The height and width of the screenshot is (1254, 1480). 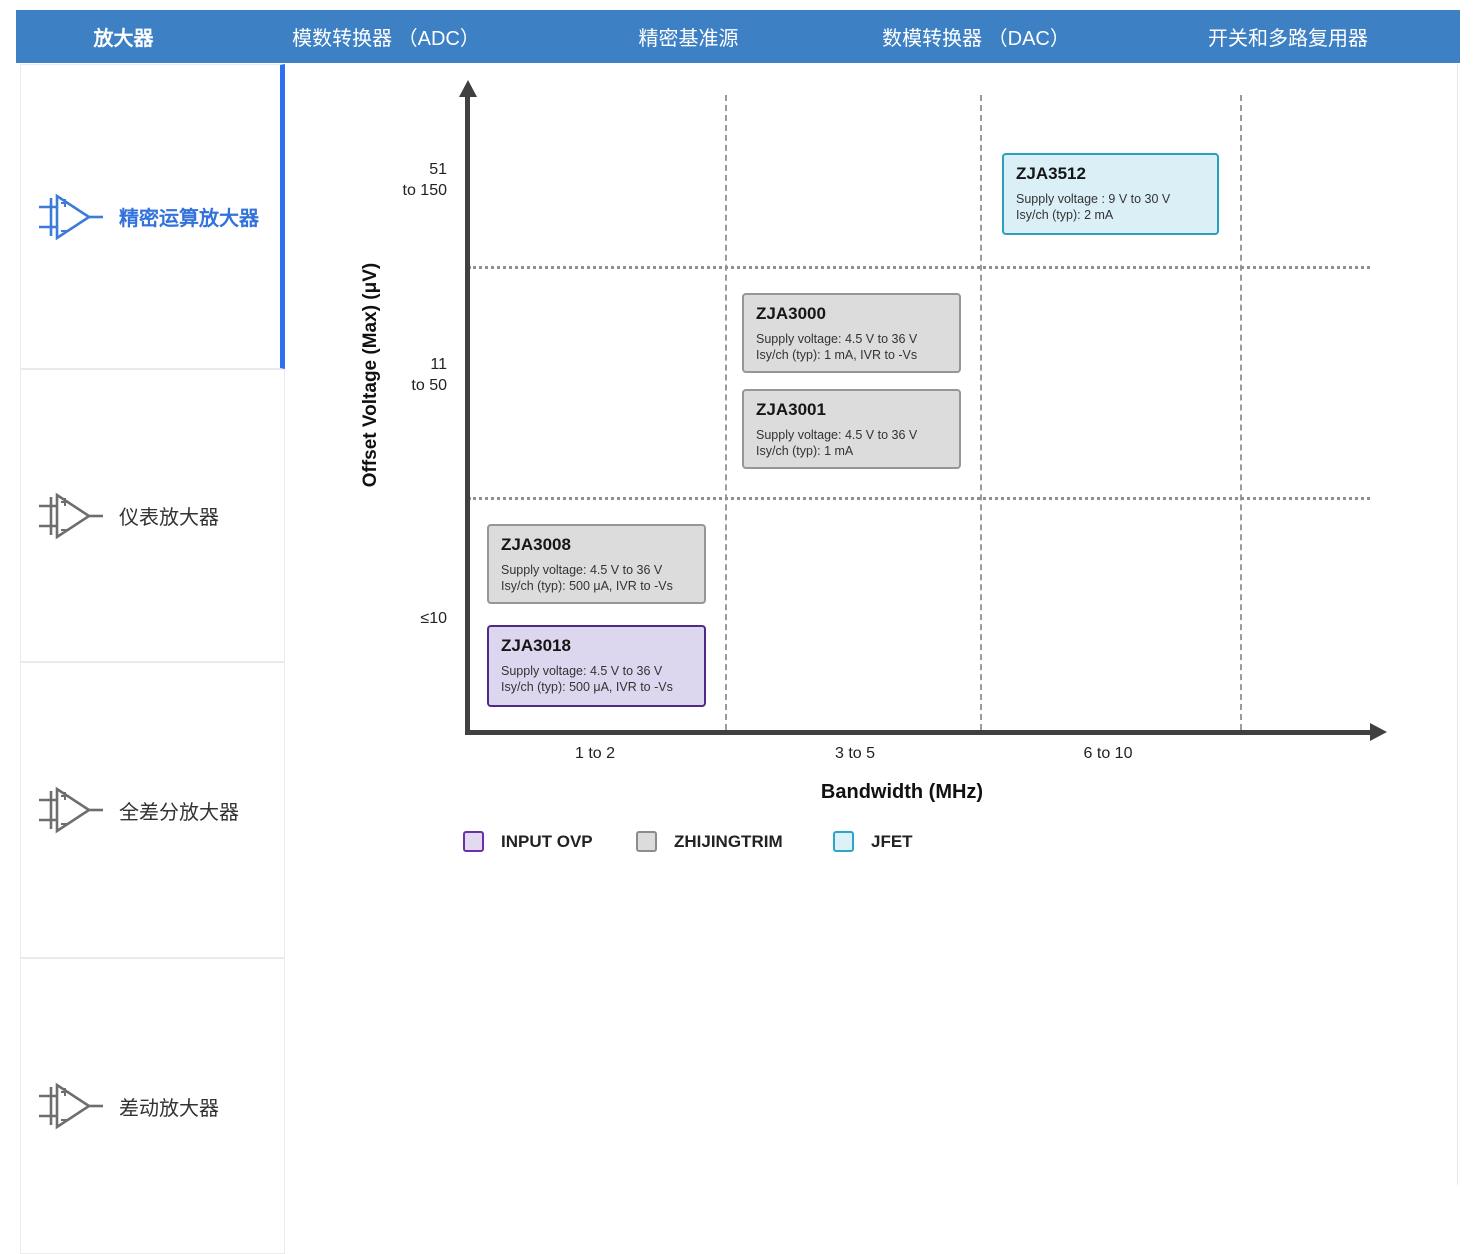 What do you see at coordinates (805, 451) in the screenshot?
I see `product-spec-line: Isy/ch (typ): 1 mA` at bounding box center [805, 451].